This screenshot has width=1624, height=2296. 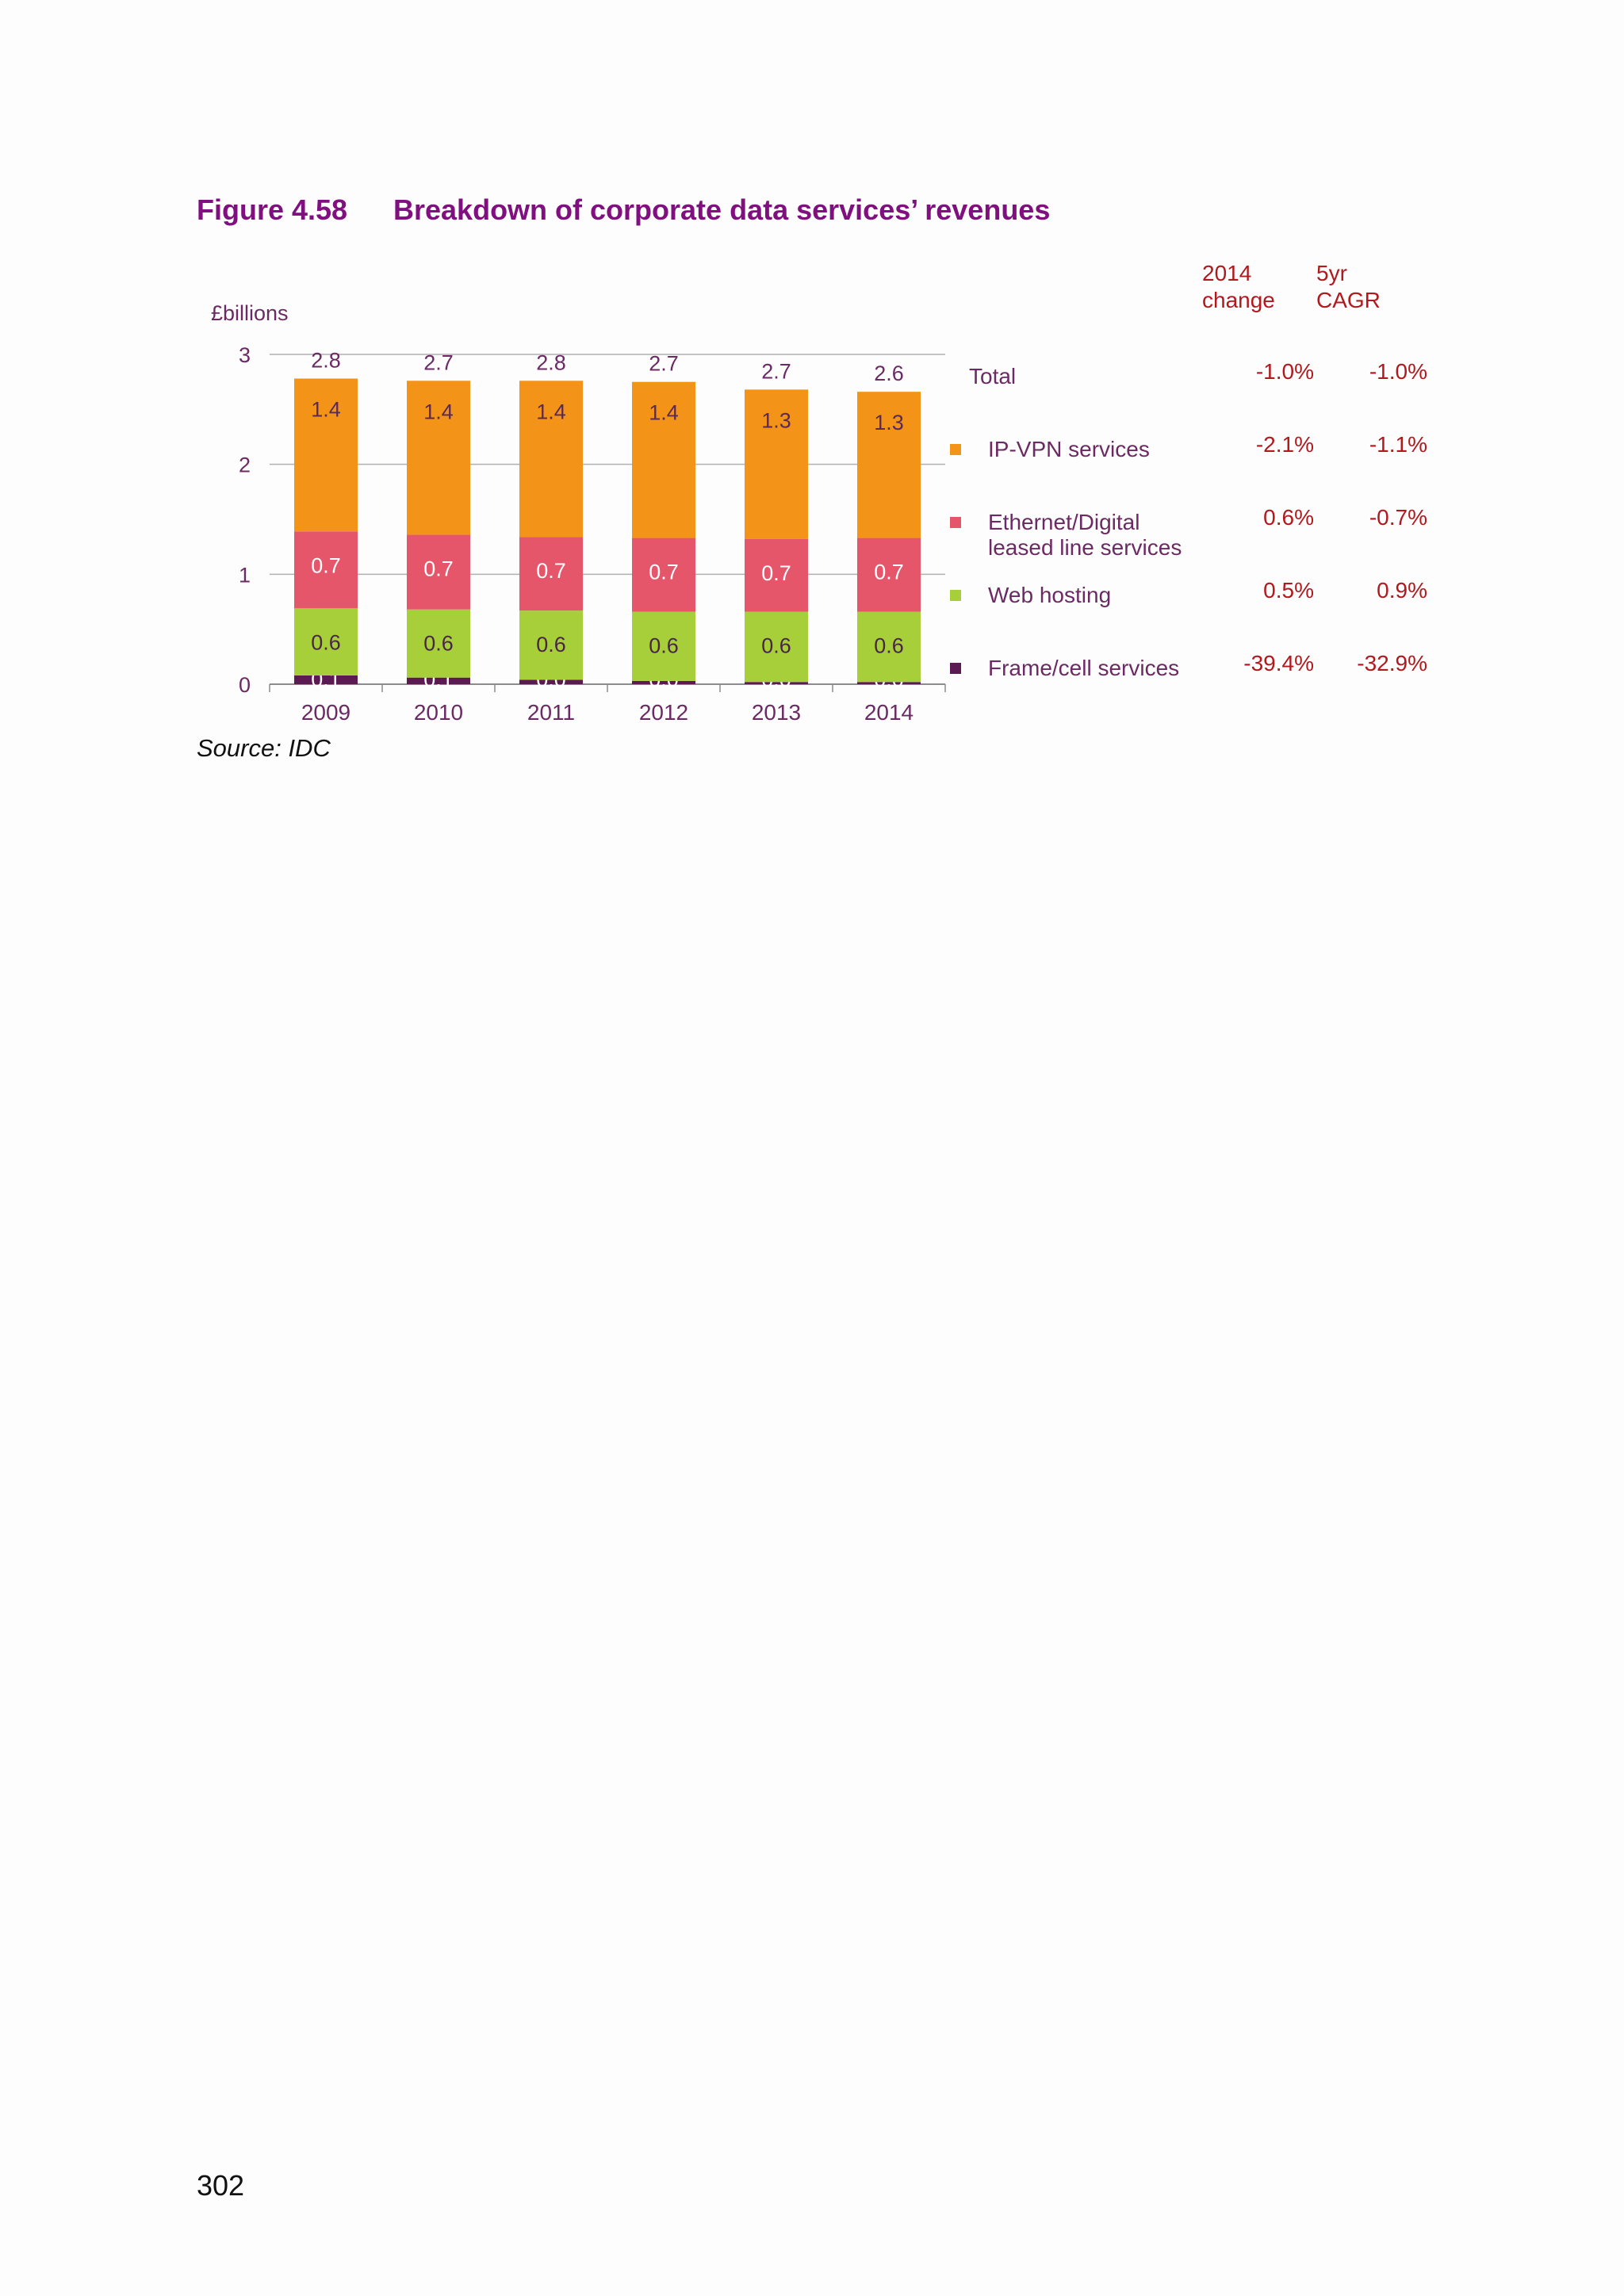 I want to click on y-tick-label: 3, so click(x=245, y=355).